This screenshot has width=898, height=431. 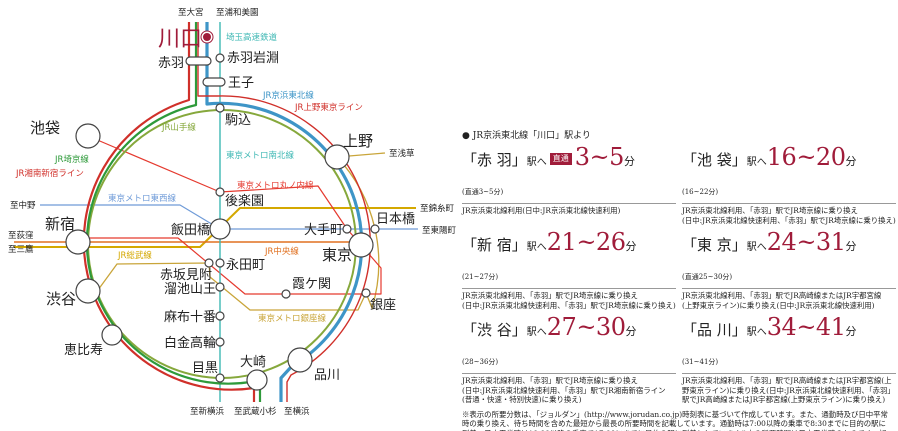 What do you see at coordinates (252, 37) in the screenshot?
I see `line-label-saitama: 埼玉高速鉄道` at bounding box center [252, 37].